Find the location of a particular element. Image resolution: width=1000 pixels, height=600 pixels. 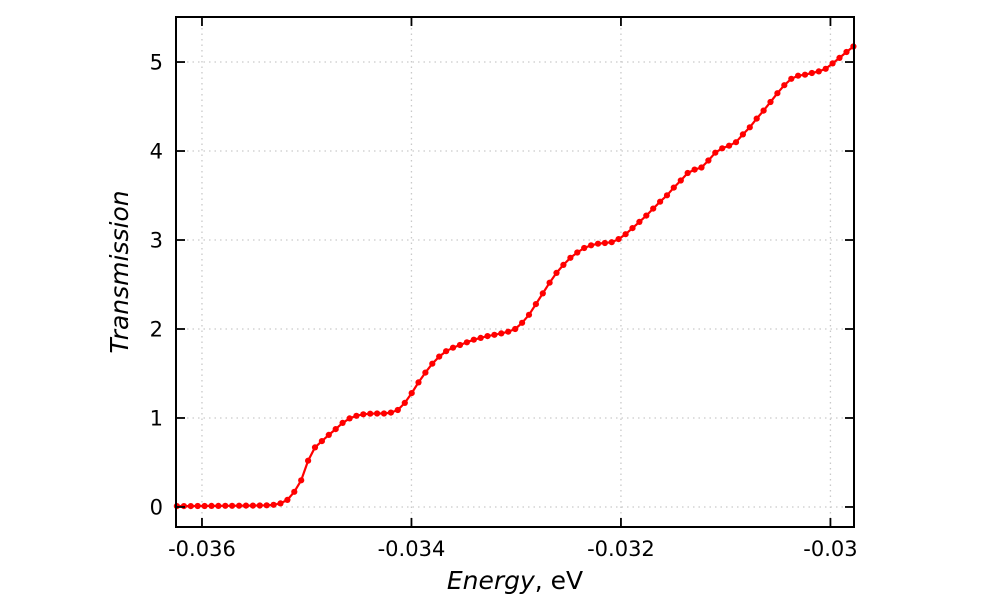

x-axis-title: Energy, eV is located at coordinates (515, 580).